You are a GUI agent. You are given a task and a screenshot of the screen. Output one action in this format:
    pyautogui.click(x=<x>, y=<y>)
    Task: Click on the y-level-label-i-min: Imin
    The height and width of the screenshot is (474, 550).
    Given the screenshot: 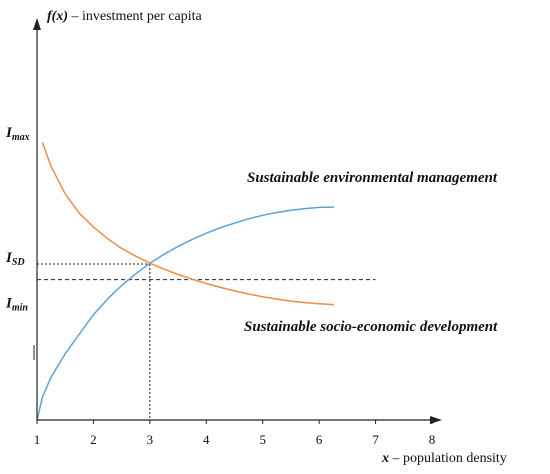 What is the action you would take?
    pyautogui.click(x=16, y=305)
    